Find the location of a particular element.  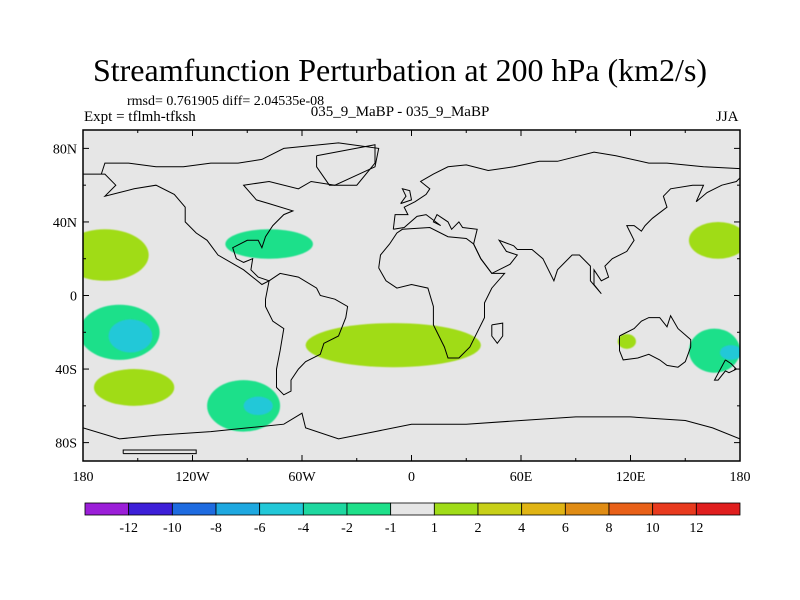

colorbar-label: -4 is located at coordinates (303, 528).